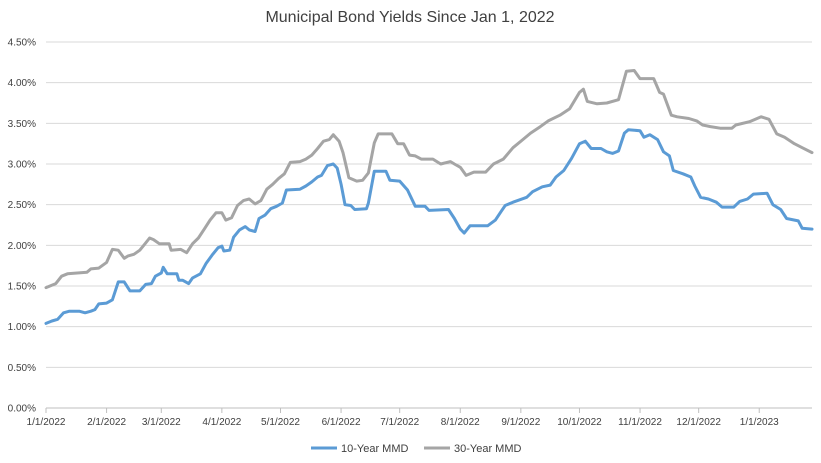  What do you see at coordinates (759, 422) in the screenshot?
I see `x-tick-label: 1/1/2023` at bounding box center [759, 422].